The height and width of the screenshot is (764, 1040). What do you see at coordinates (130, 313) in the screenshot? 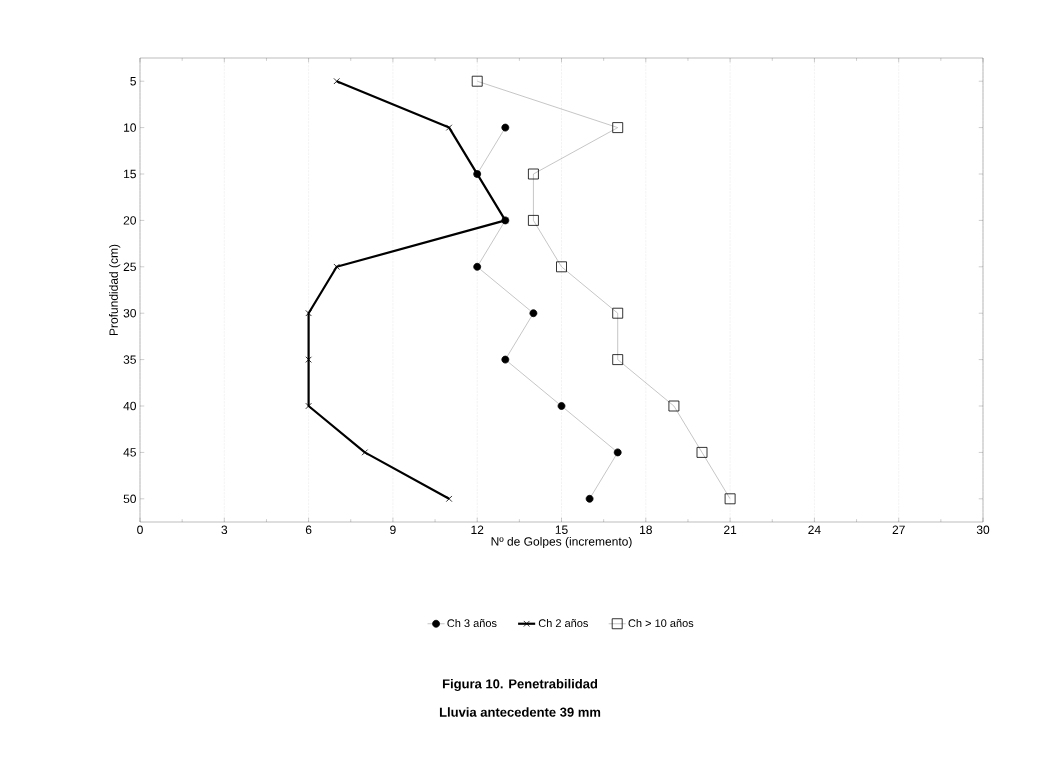
I see `y-tick-label: 30` at bounding box center [130, 313].